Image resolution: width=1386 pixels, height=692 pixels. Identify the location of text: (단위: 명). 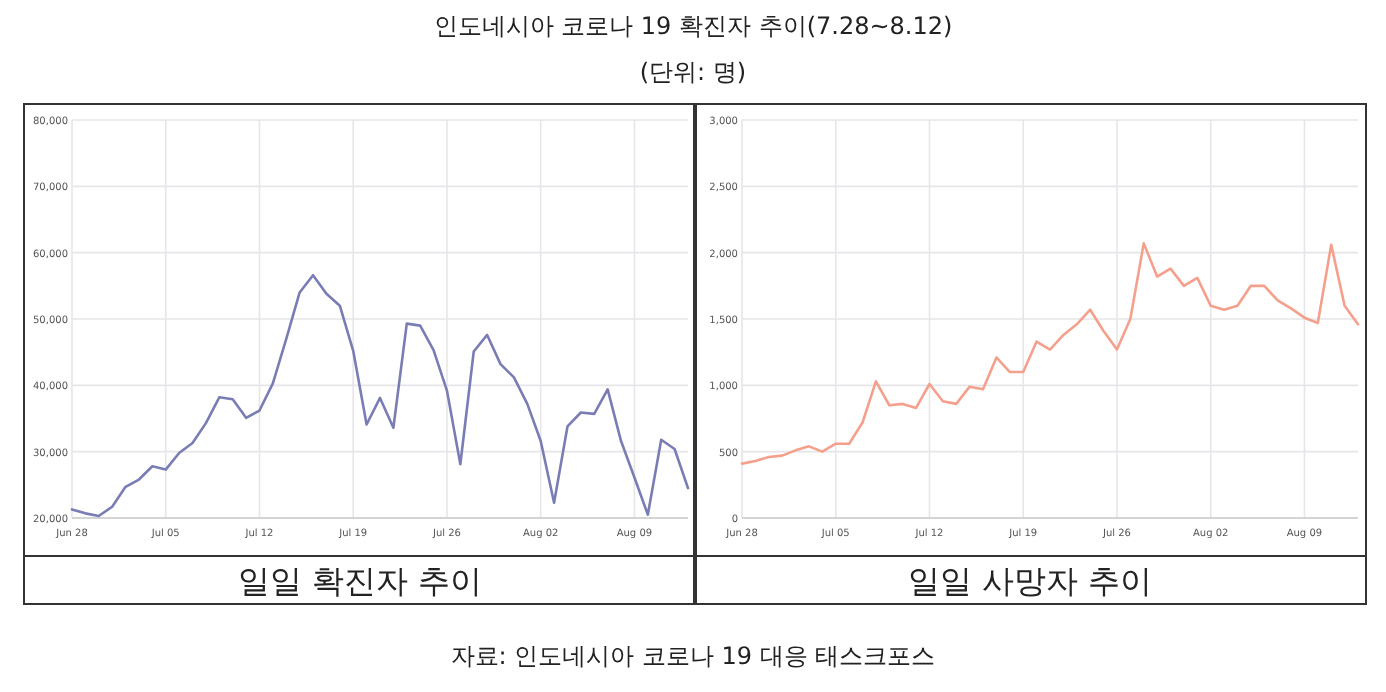
(693, 72).